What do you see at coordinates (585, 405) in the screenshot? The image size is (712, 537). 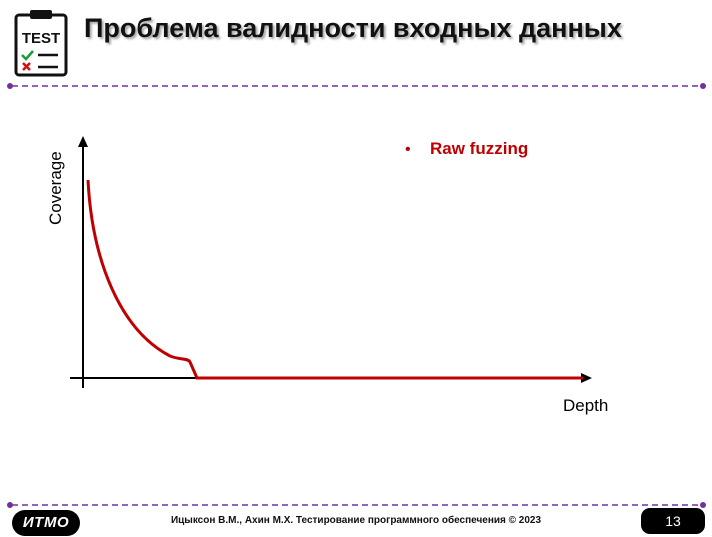 I see `x-axis-label: Depth` at bounding box center [585, 405].